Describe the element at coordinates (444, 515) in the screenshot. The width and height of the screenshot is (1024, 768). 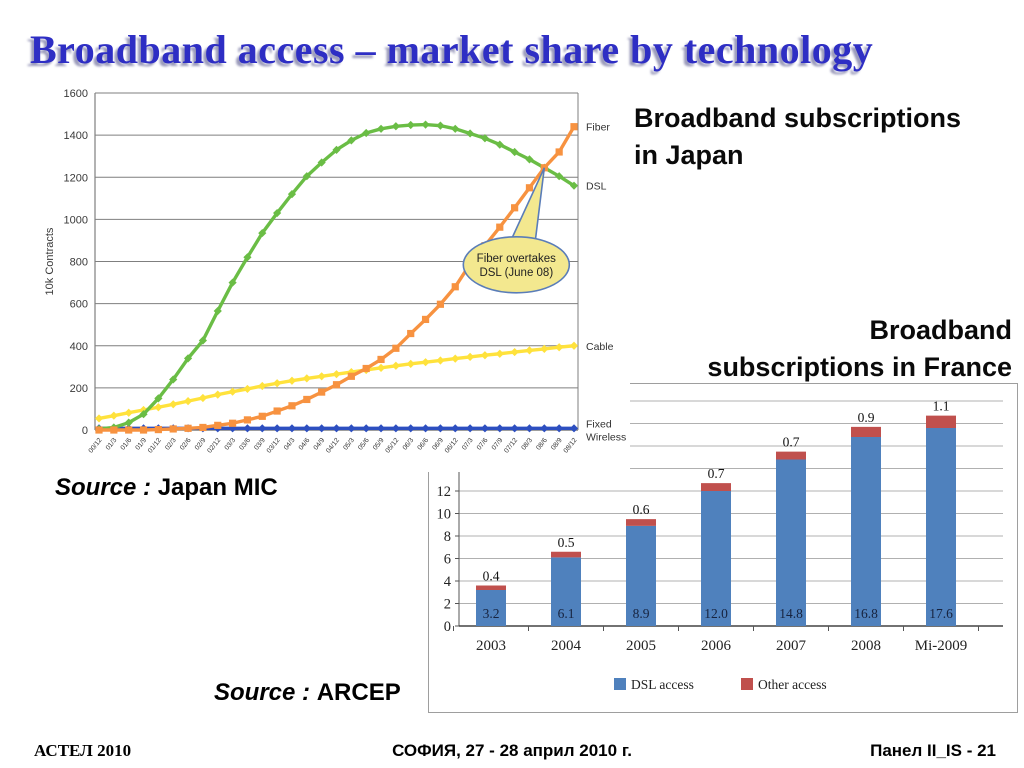
I see `y-tick-label: 10` at that location.